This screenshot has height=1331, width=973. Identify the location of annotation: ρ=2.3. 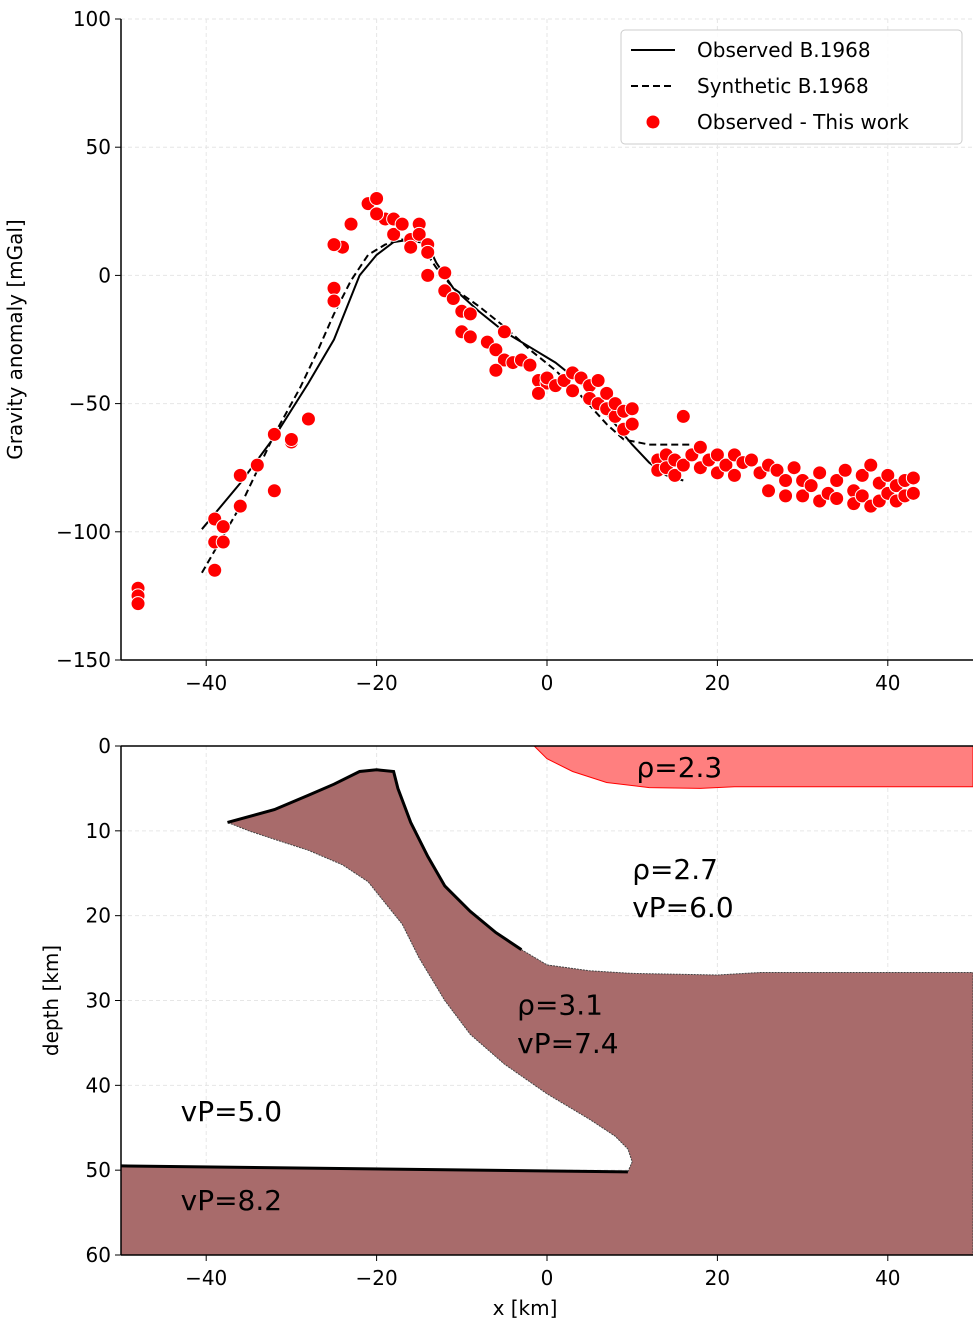
(679, 767).